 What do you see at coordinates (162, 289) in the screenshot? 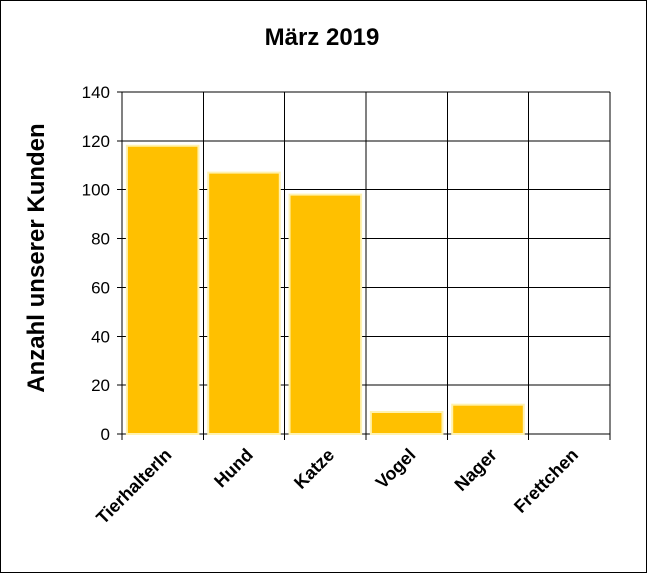
I see `bar-tierhalterin` at bounding box center [162, 289].